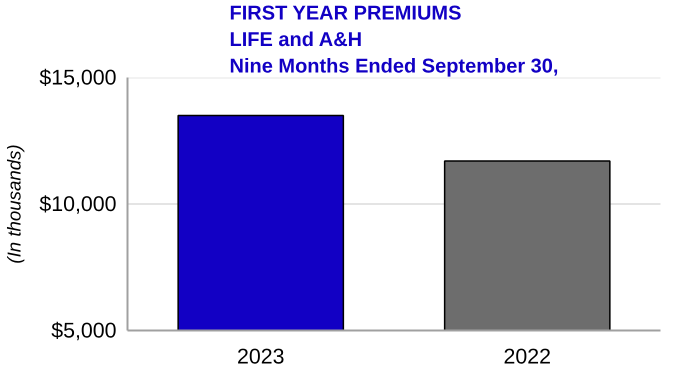  What do you see at coordinates (394, 53) in the screenshot?
I see `chart-subtitle: LIFE and A&H Nine Months Ended September 30,` at bounding box center [394, 53].